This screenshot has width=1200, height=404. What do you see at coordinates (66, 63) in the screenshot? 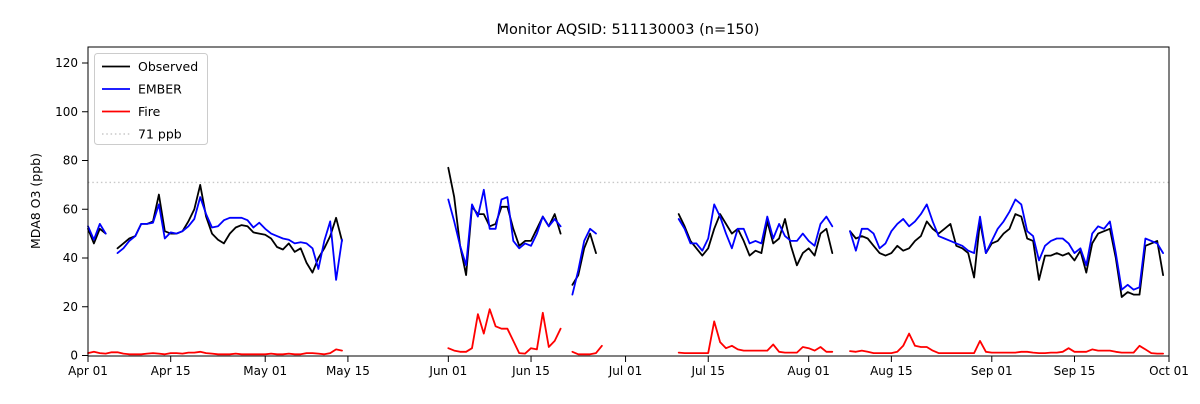
I see `y-tick-label: 120` at bounding box center [66, 63].